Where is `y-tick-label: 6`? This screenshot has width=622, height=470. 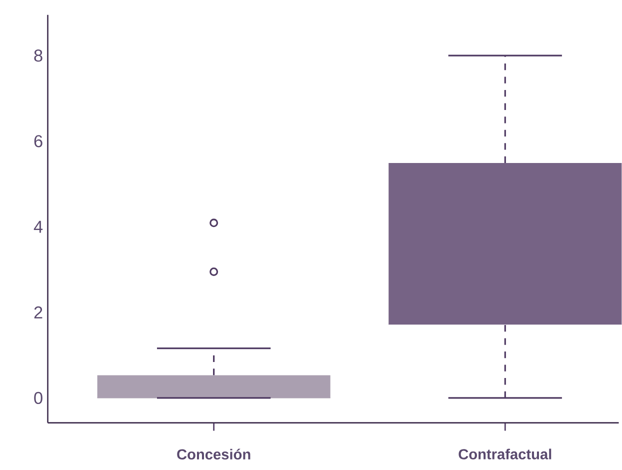 y-tick-label: 6 is located at coordinates (38, 141).